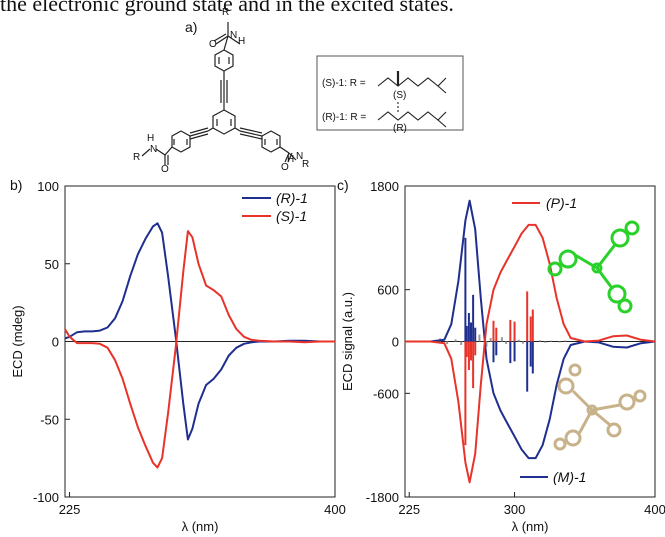  Describe the element at coordinates (382, 497) in the screenshot. I see `y-tick-label: -1800` at that location.